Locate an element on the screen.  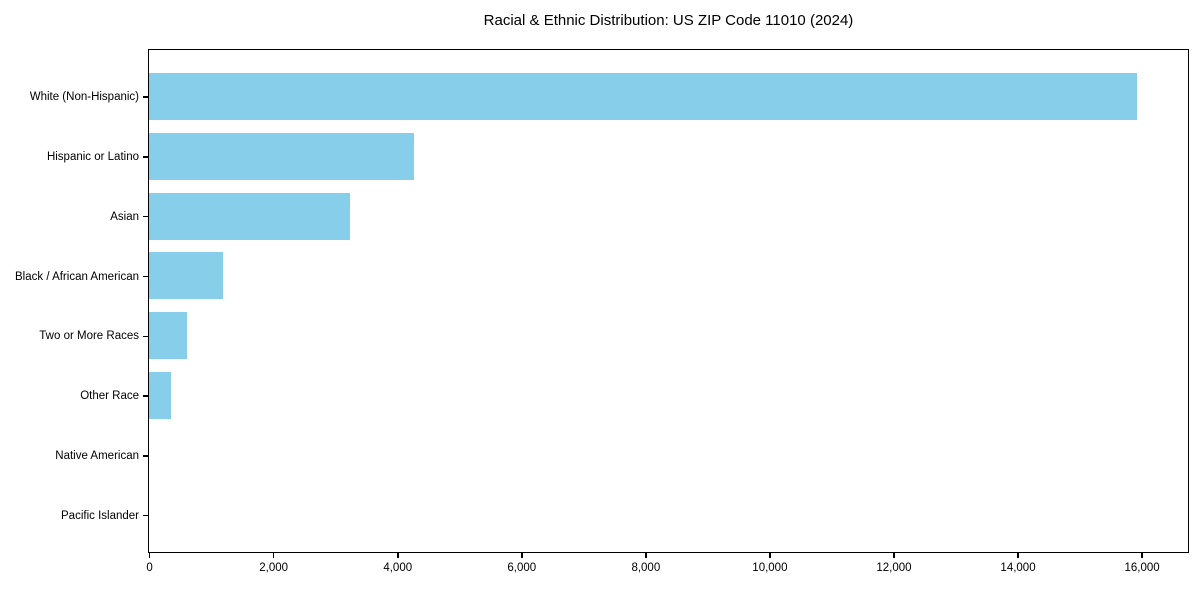
y-tick-label-native-american: Native American is located at coordinates (97, 455).